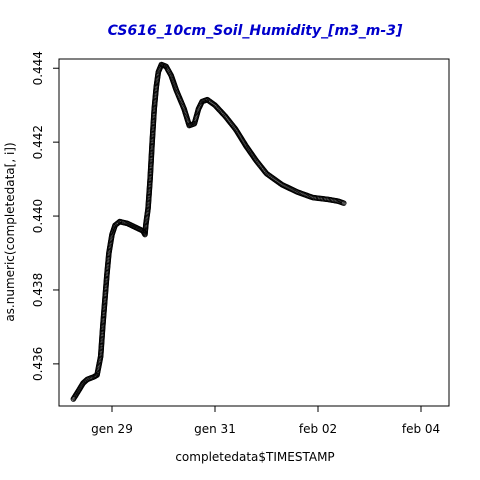  Describe the element at coordinates (265, 421) in the screenshot. I see `x-axis: gen 29 gen 31 feb 02 feb 04` at that location.